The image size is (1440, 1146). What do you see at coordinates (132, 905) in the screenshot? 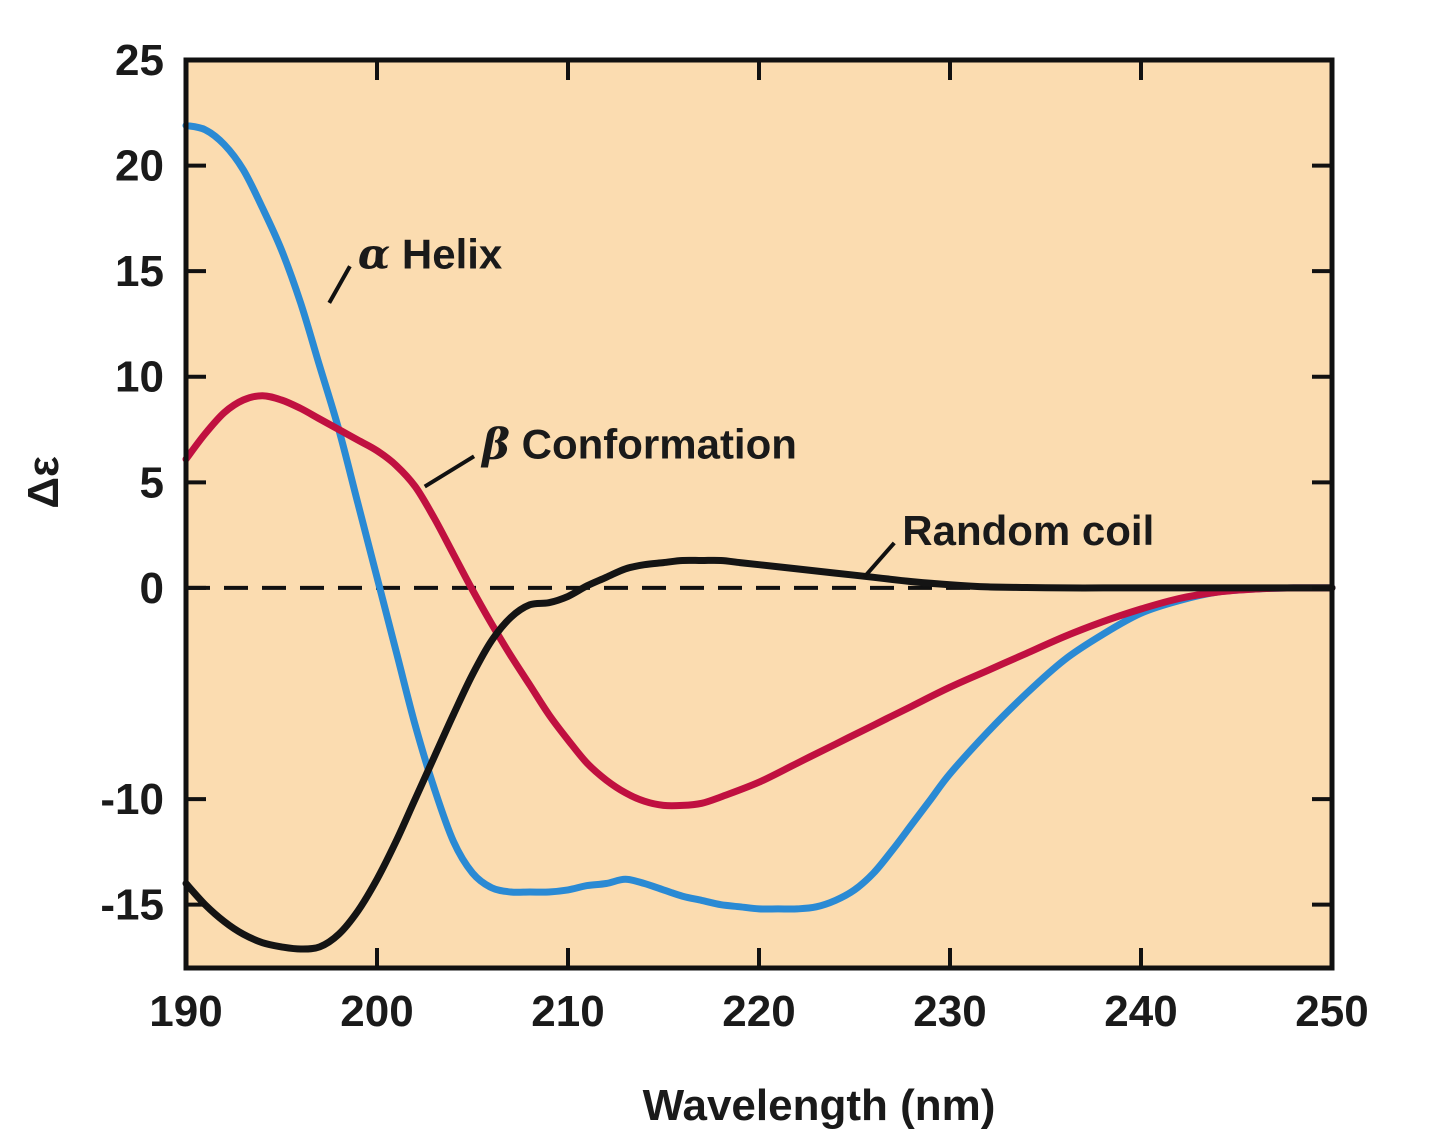
I see `y-tick-label: -15` at bounding box center [132, 905].